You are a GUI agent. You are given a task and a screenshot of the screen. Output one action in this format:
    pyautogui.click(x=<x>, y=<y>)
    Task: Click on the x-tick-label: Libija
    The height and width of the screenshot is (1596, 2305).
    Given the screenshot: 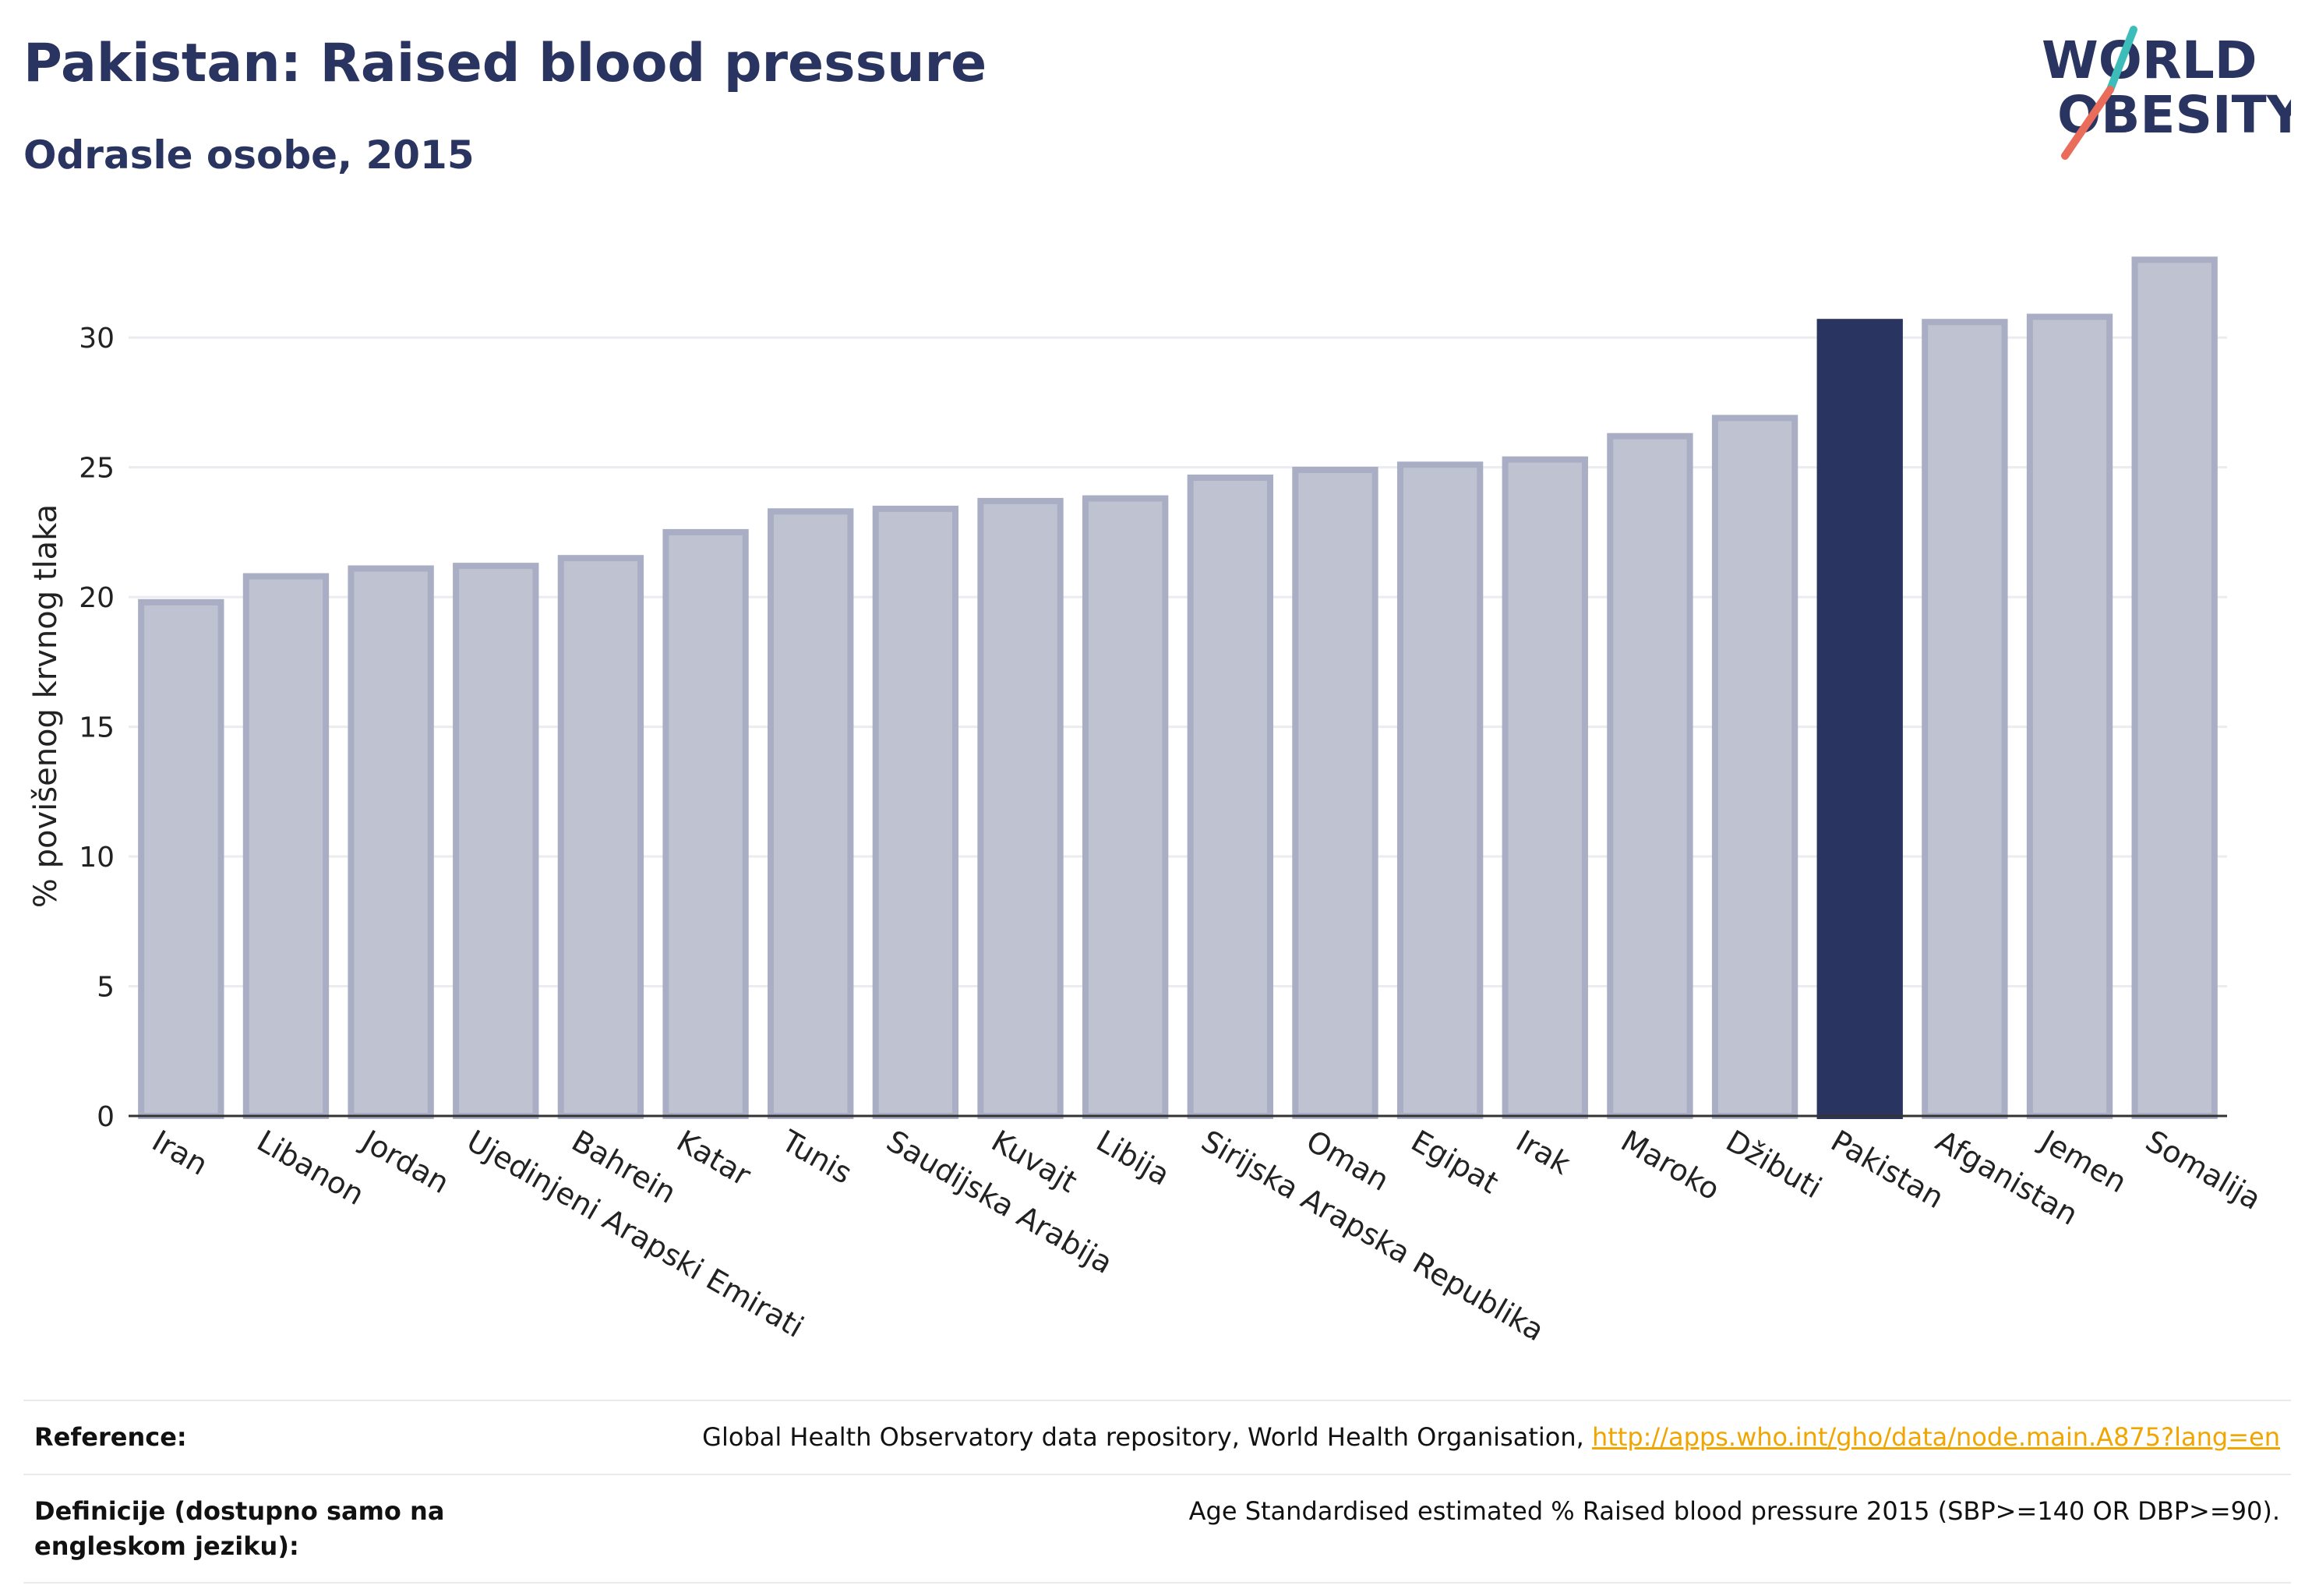 What is the action you would take?
    pyautogui.click(x=1133, y=1158)
    